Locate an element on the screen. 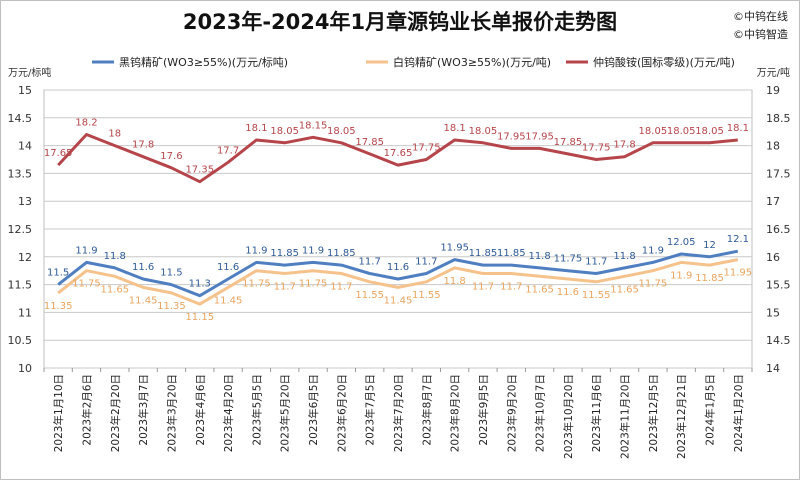  y-left-tick-label: 12 is located at coordinates (25, 257).